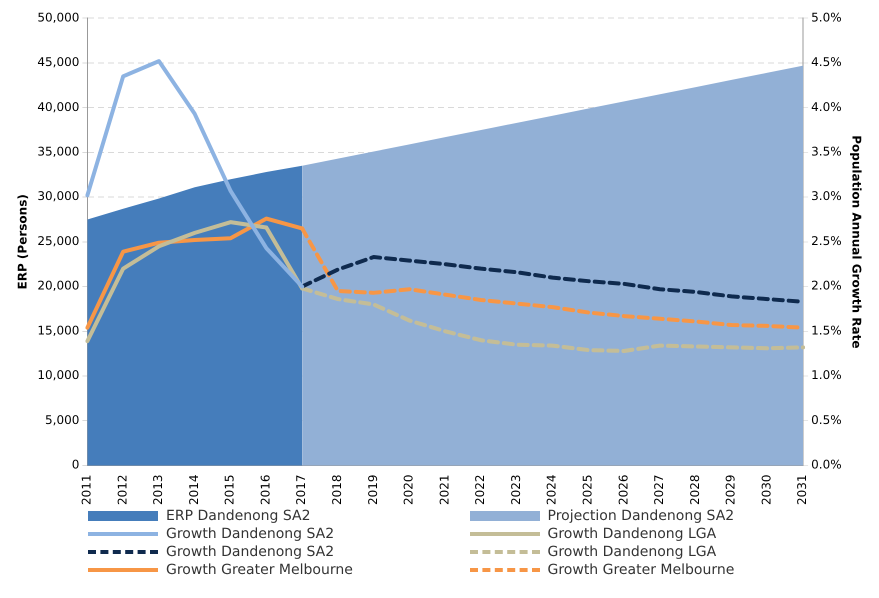 The width and height of the screenshot is (879, 598). I want to click on y2-tick-label: 0.5%, so click(826, 419).